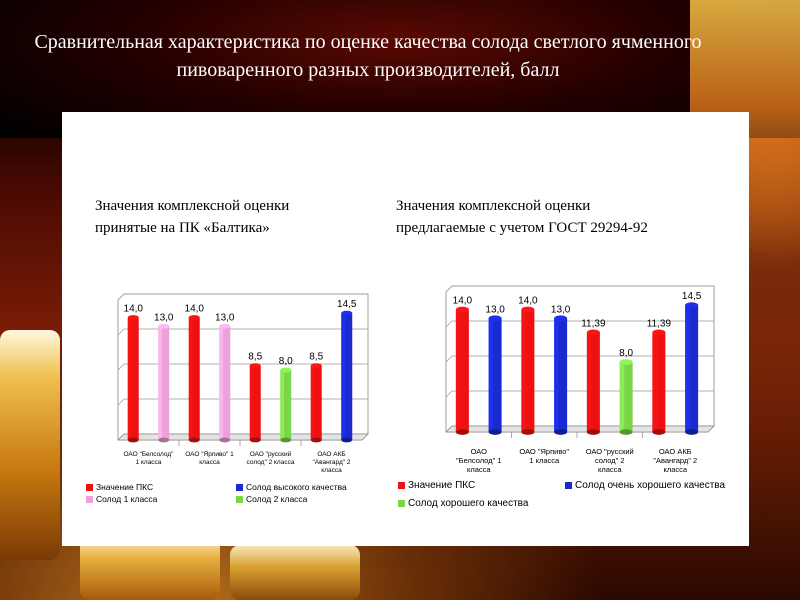 Image resolution: width=800 pixels, height=600 pixels. I want to click on caption-left-line1: Значения комплексной оценки, so click(192, 206).